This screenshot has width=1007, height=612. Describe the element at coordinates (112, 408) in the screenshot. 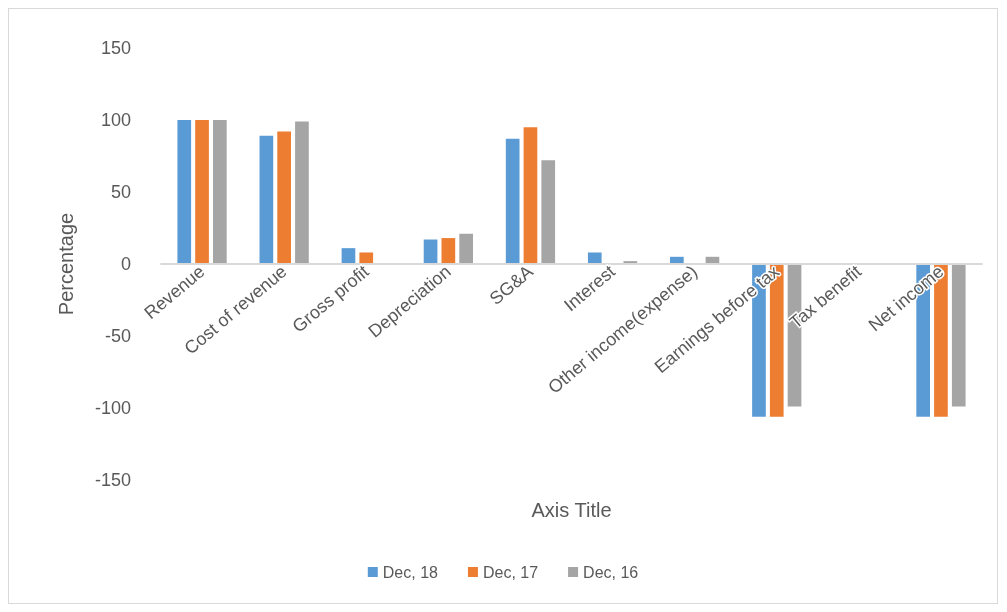

I see `y-tick-label: -100` at that location.